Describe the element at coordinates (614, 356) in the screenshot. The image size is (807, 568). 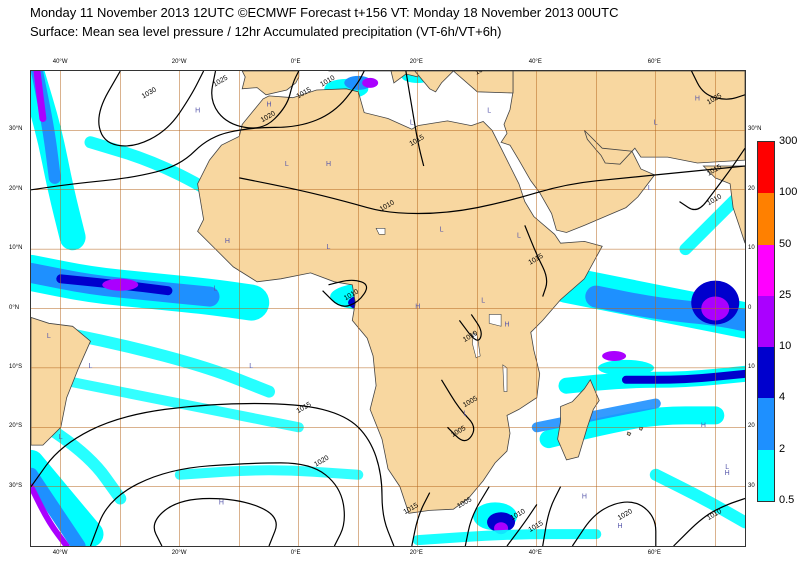
I see `precip-madagascar-max` at that location.